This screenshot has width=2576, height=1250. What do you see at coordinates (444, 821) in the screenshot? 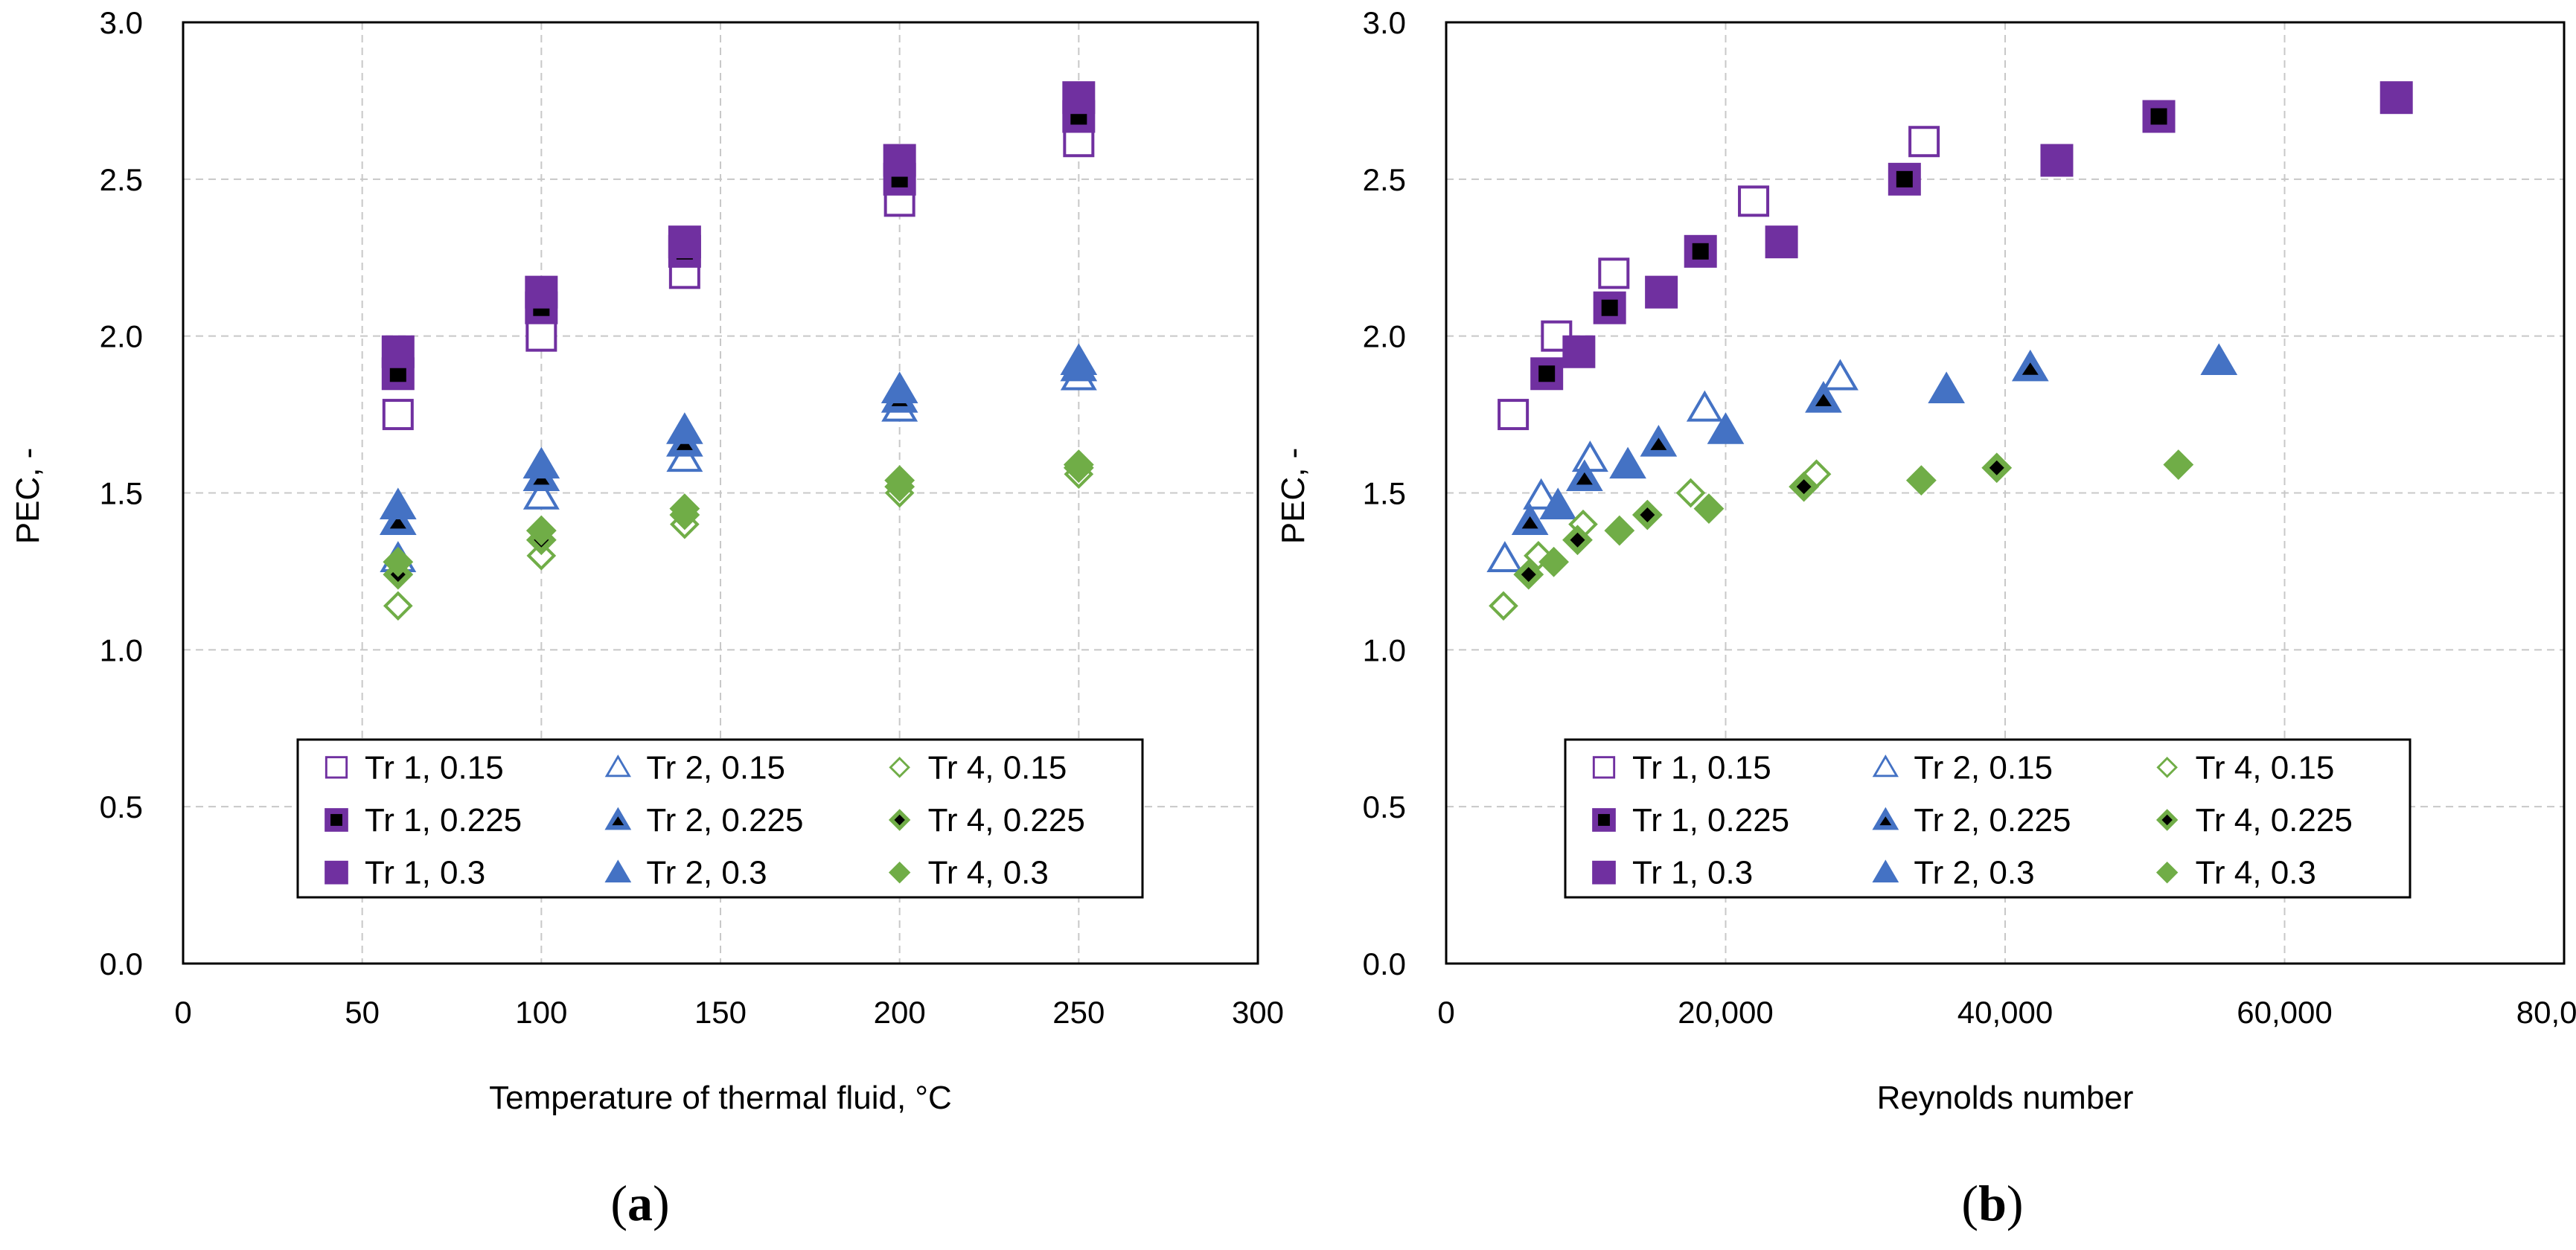
I see `panel-a-legend-label: Tr 1, 0.225` at bounding box center [444, 821].